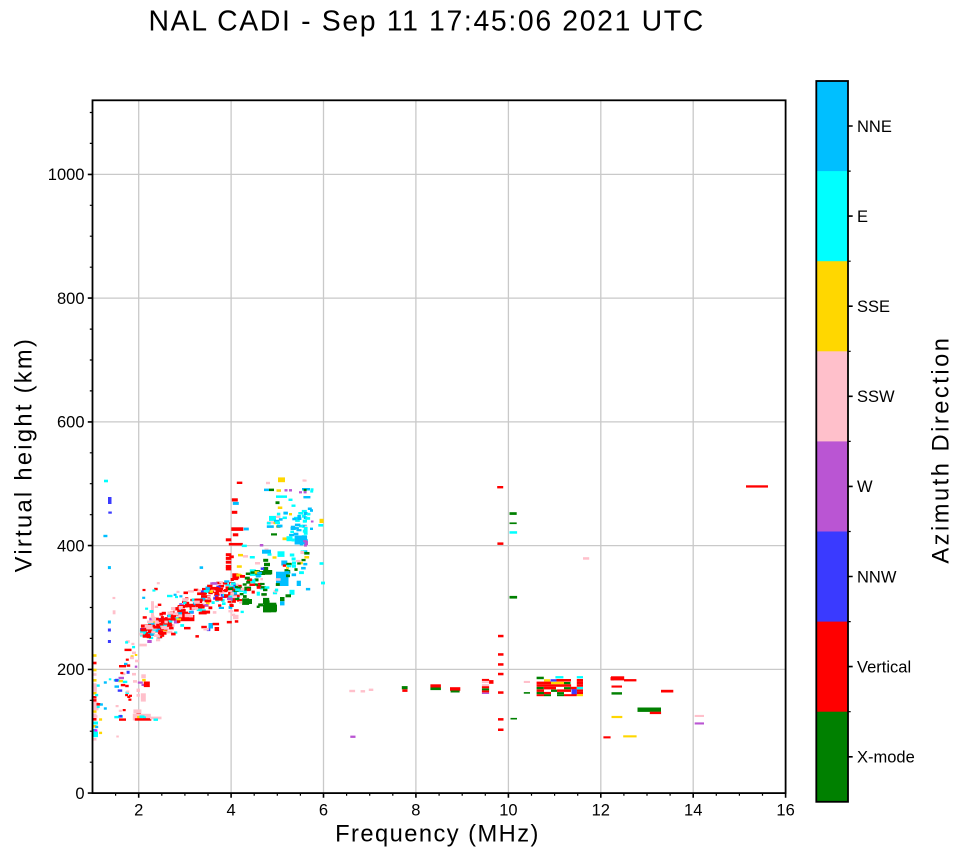 This screenshot has width=958, height=862. What do you see at coordinates (323, 811) in the screenshot?
I see `svg-text: 6` at bounding box center [323, 811].